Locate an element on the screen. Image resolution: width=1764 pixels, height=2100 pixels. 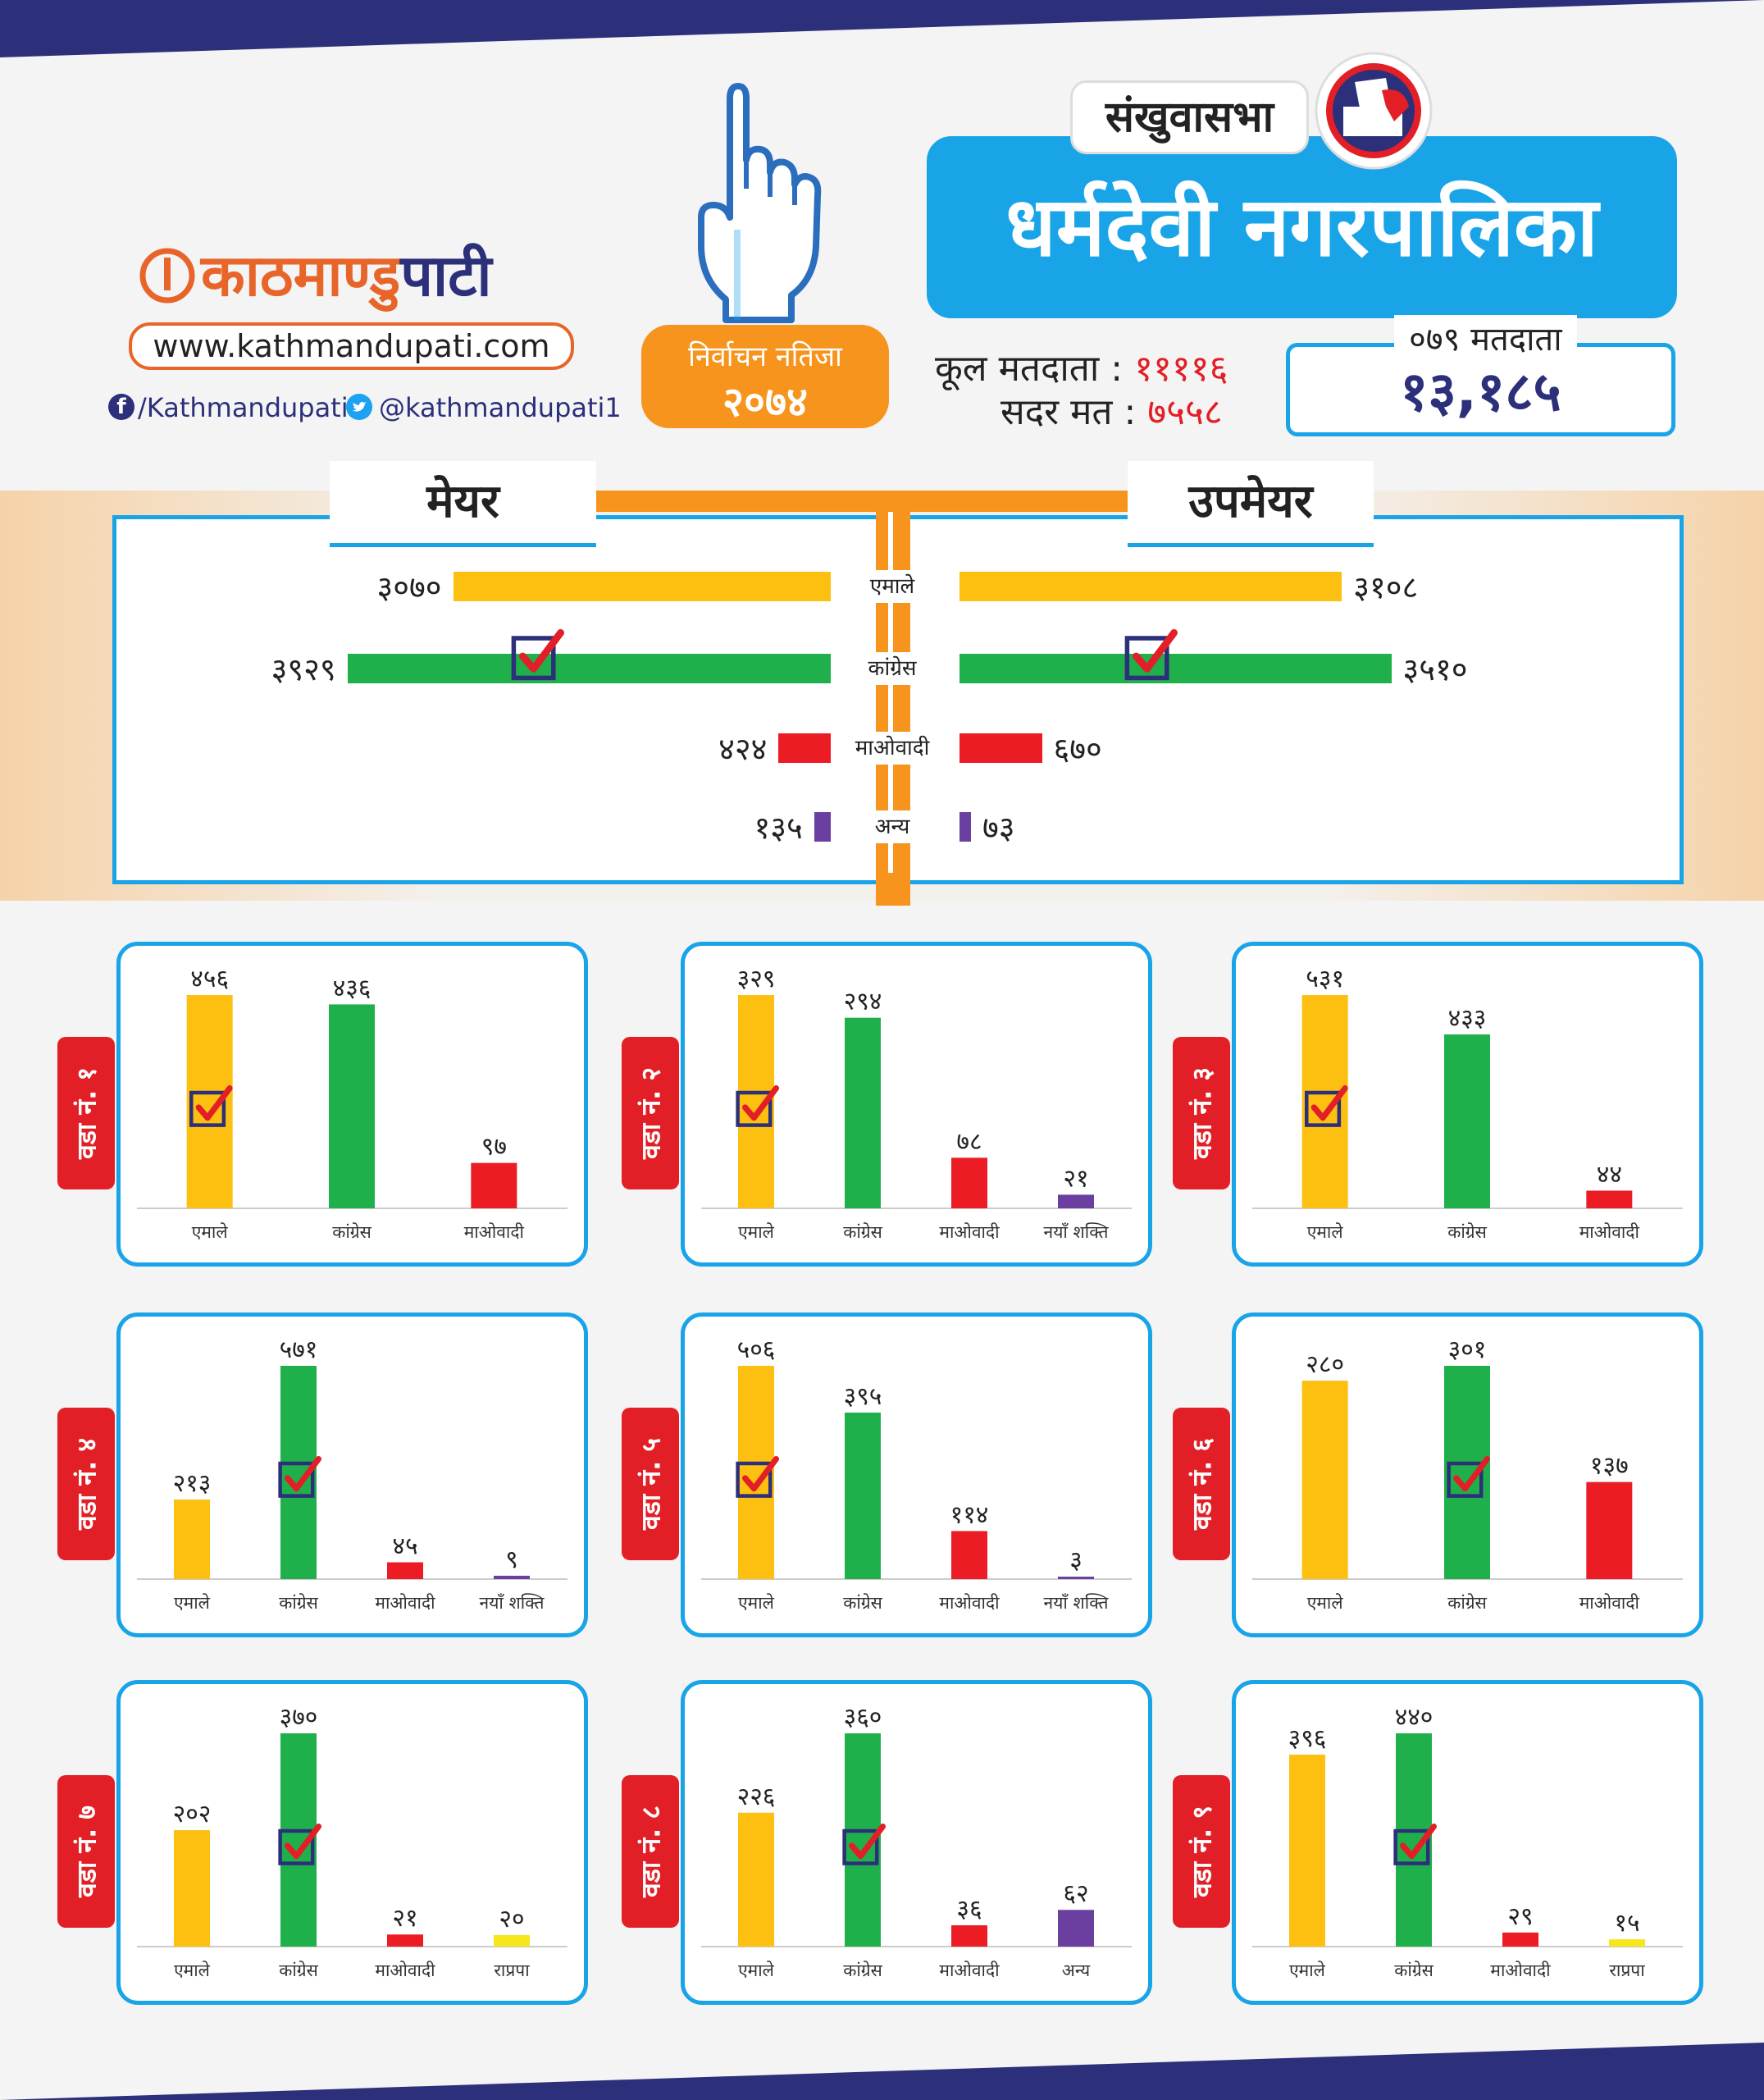
ward-value-label: २१३ is located at coordinates (192, 1484).